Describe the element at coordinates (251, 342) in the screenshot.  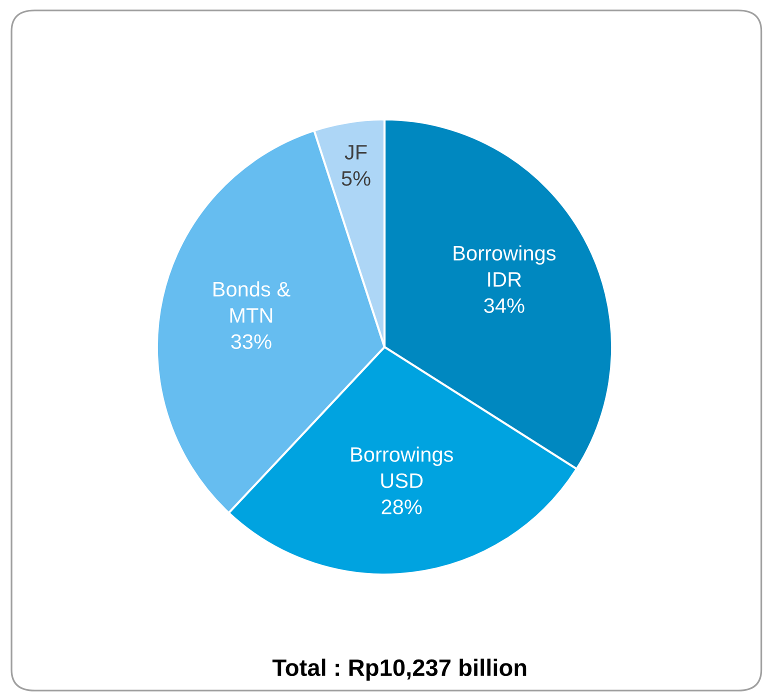
I see `data-label: 33%` at that location.